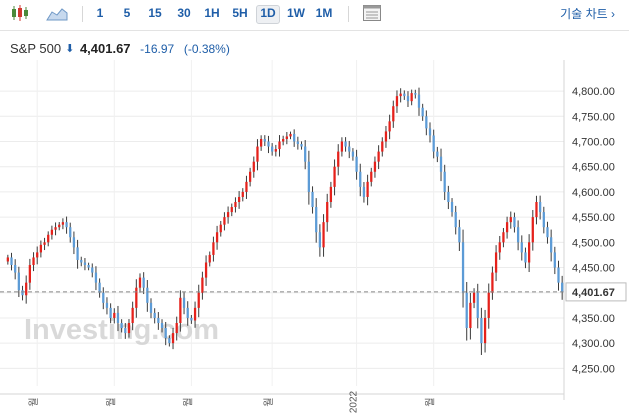 Image resolution: width=629 pixels, height=420 pixels. What do you see at coordinates (157, 48) in the screenshot?
I see `price-change: -16.97` at bounding box center [157, 48].